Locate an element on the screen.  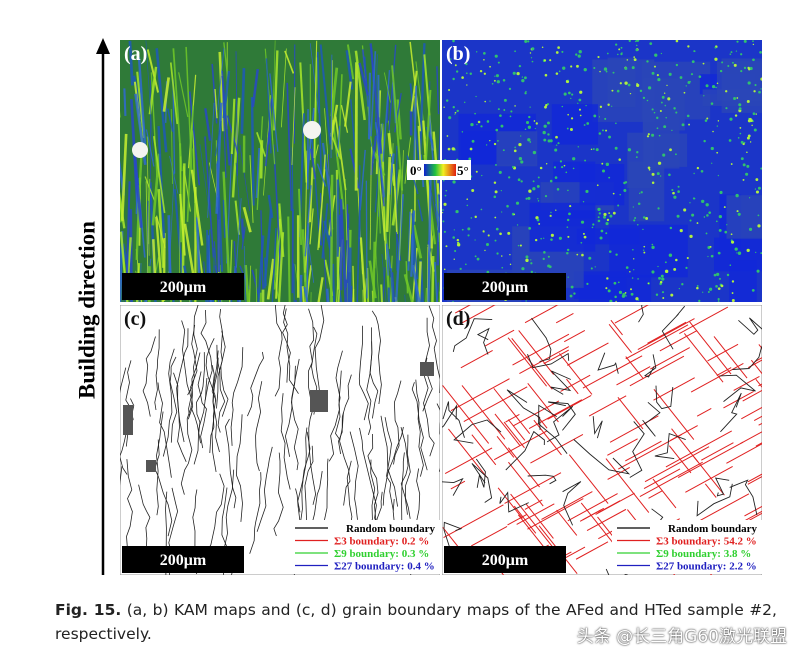
scale-bar-label: 200μm is located at coordinates (183, 560).